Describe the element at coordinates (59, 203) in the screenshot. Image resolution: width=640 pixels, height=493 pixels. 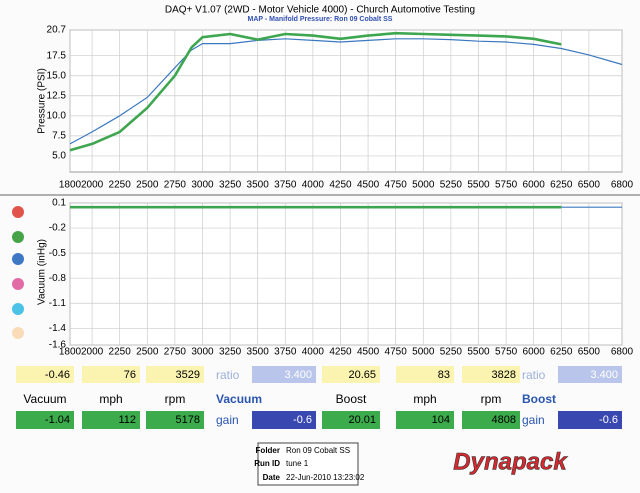
I see `y-tick-label: 0.1` at that location.